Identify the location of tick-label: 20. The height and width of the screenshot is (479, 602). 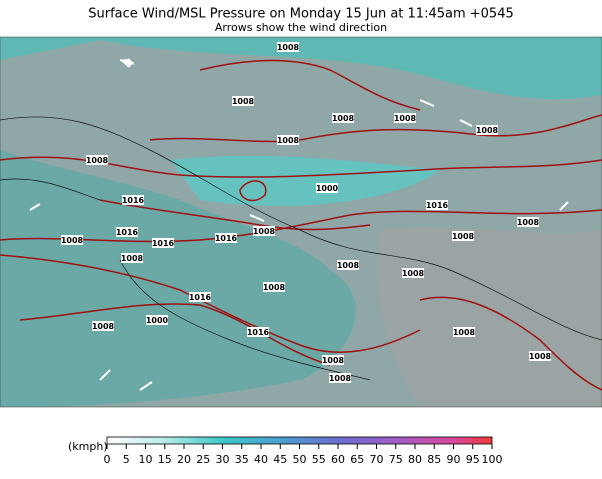
(184, 459).